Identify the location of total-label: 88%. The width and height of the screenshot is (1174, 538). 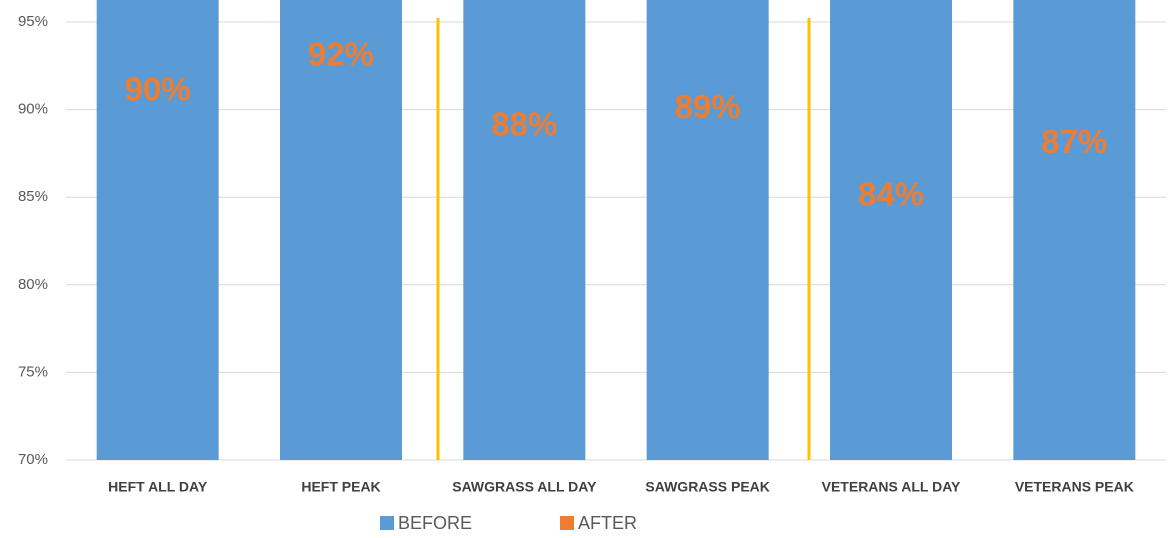
(524, 123).